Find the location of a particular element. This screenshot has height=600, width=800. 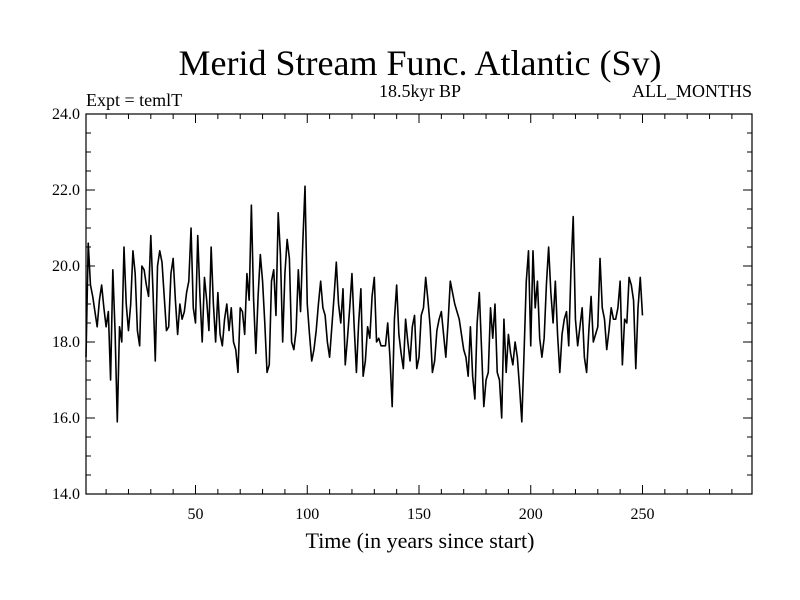

x-tick-label: 250 is located at coordinates (642, 514).